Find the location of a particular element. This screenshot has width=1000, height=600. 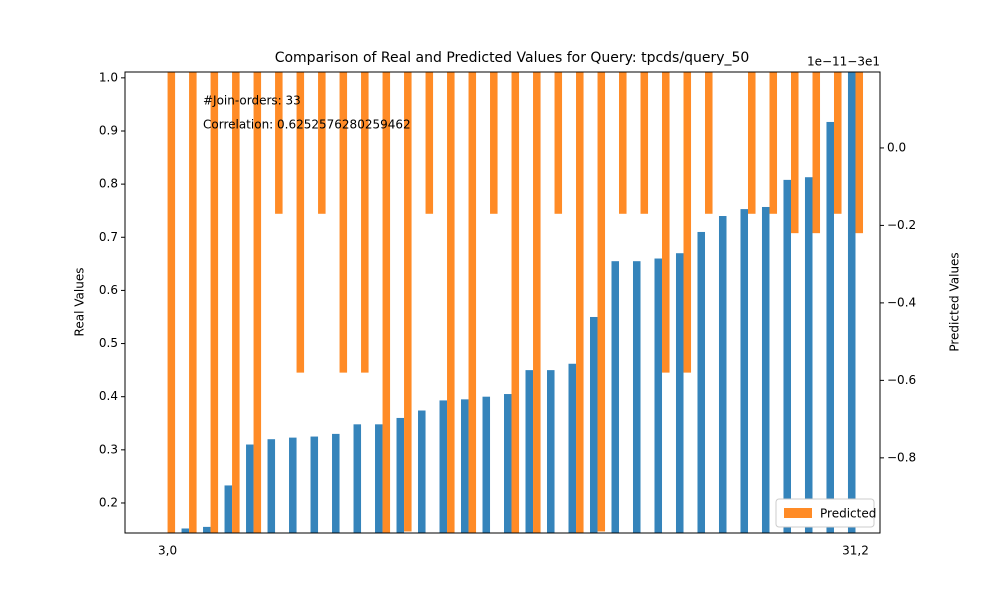

y2-tick-label: −0.4 is located at coordinates (901, 302).